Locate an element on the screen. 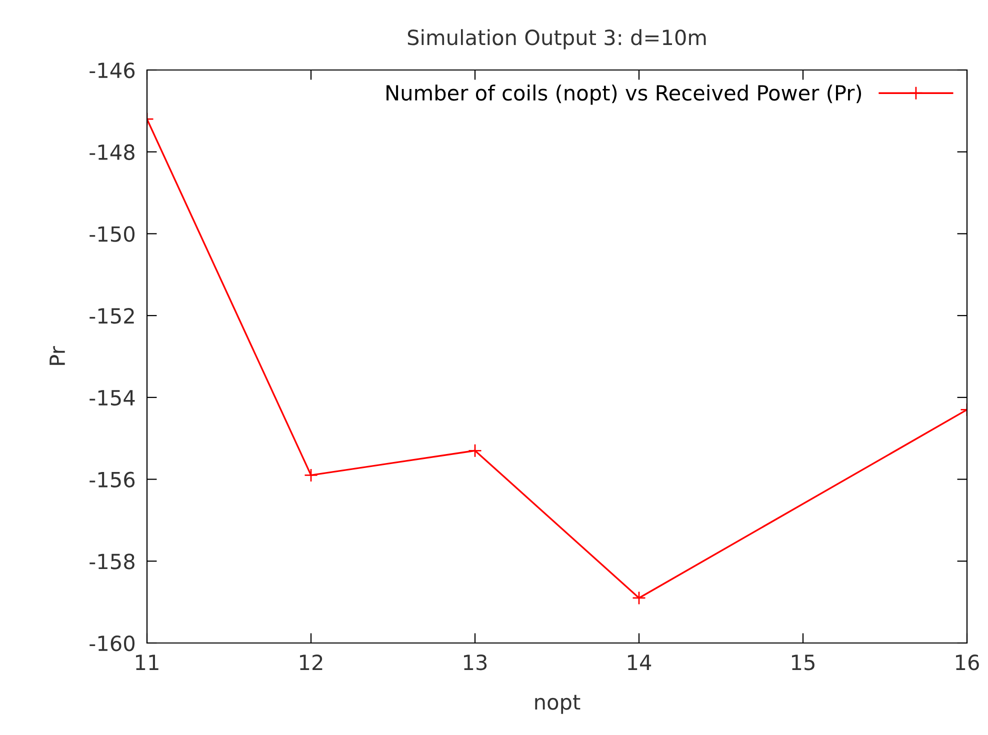  x-tick-label: 14 is located at coordinates (640, 662).